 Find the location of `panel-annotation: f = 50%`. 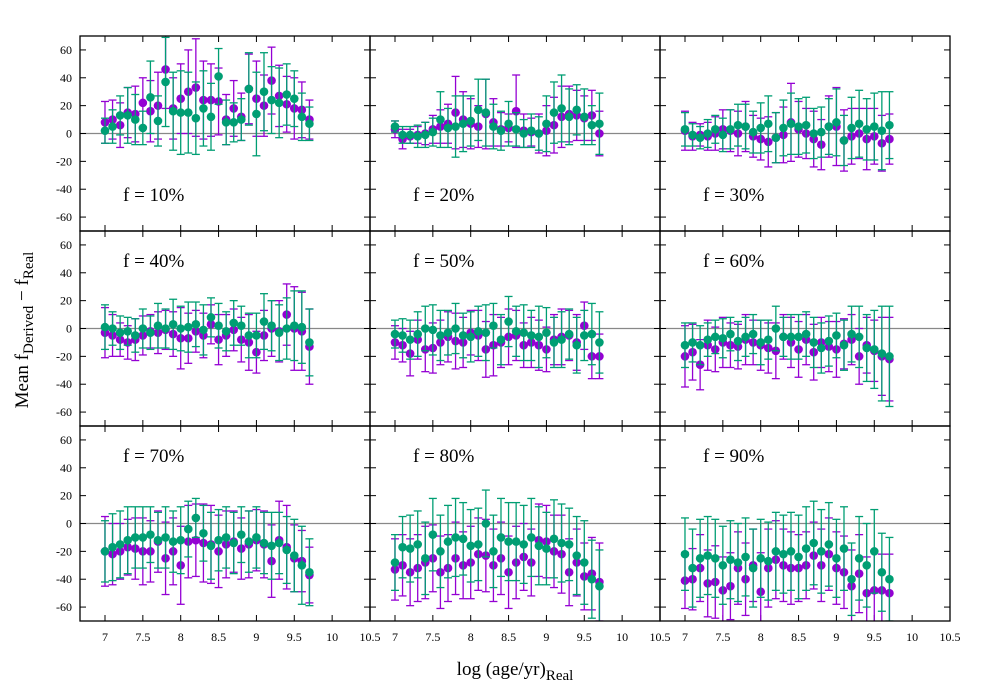

panel-annotation: f = 50% is located at coordinates (444, 261).